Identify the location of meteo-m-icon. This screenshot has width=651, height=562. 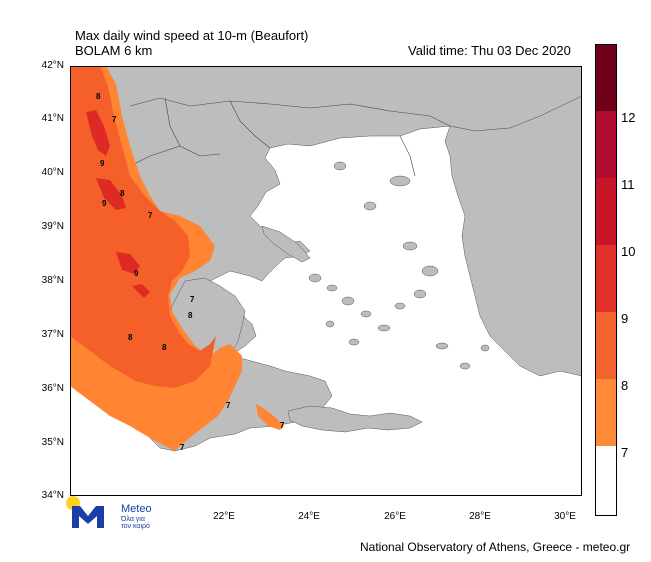
(85, 512).